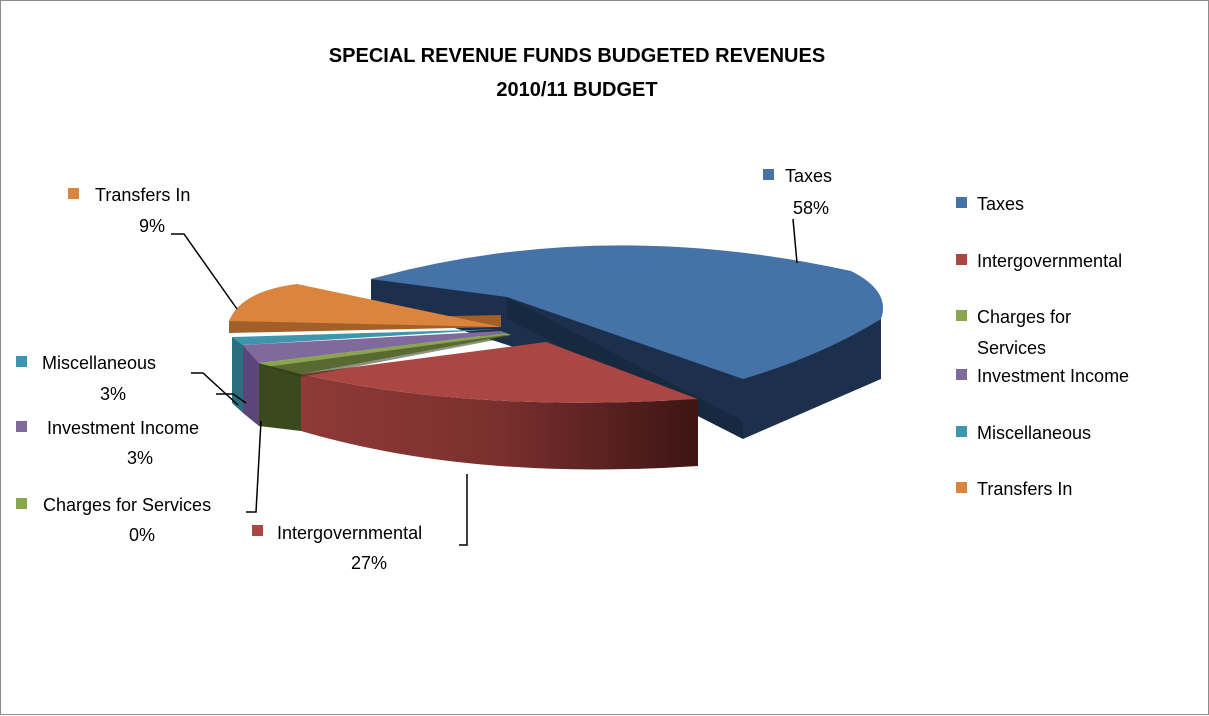 This screenshot has width=1209, height=716. What do you see at coordinates (627, 312) in the screenshot?
I see `taxes-slice` at bounding box center [627, 312].